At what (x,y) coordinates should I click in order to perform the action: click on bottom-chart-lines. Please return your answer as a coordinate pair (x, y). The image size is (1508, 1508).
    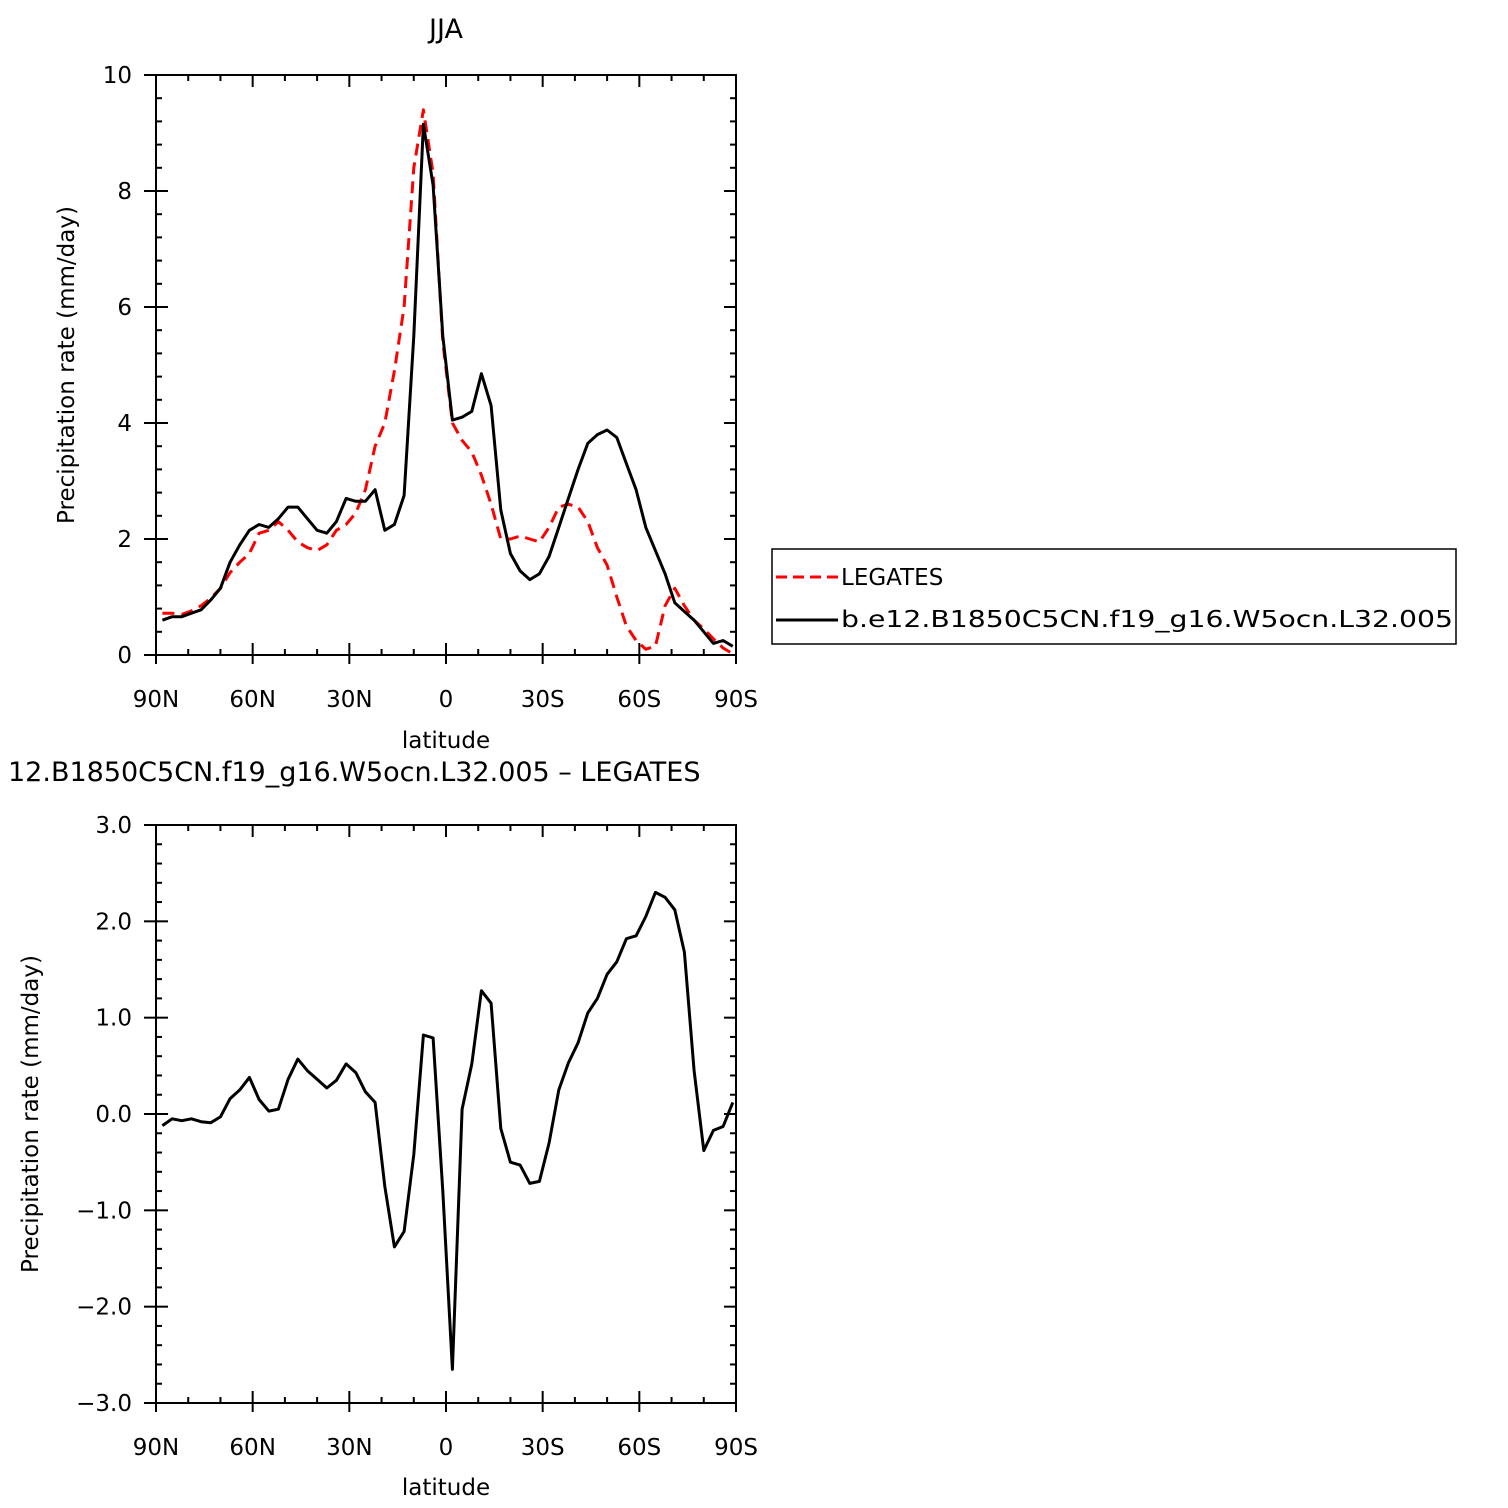
    Looking at the image, I should click on (448, 1130).